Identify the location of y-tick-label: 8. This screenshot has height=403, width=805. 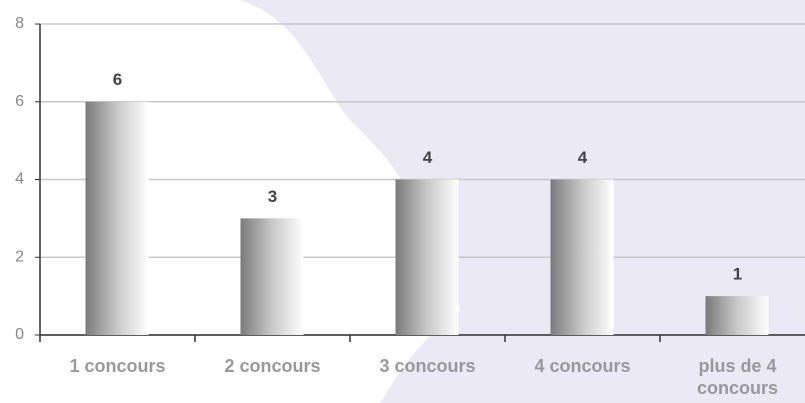
(19, 23).